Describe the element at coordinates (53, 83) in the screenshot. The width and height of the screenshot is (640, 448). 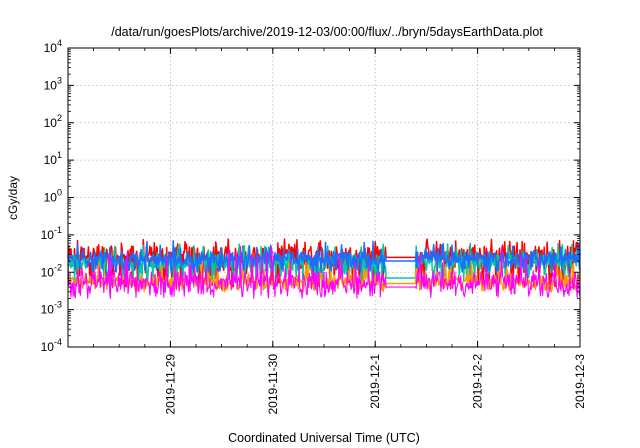
I see `y-tick-label: 10³` at that location.